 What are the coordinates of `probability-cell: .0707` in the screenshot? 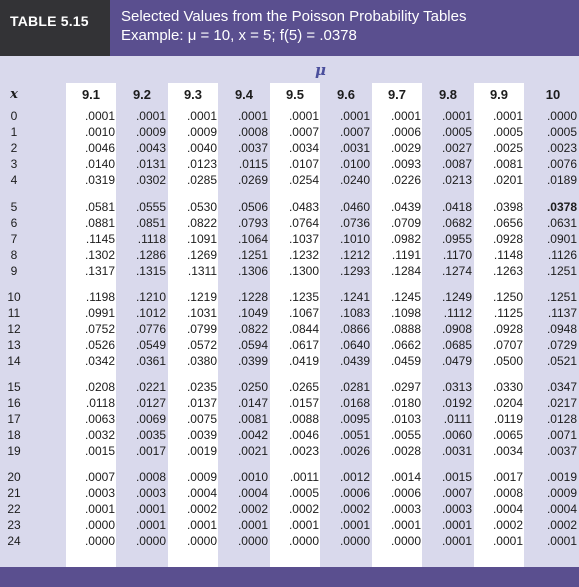 It's located at (507, 345).